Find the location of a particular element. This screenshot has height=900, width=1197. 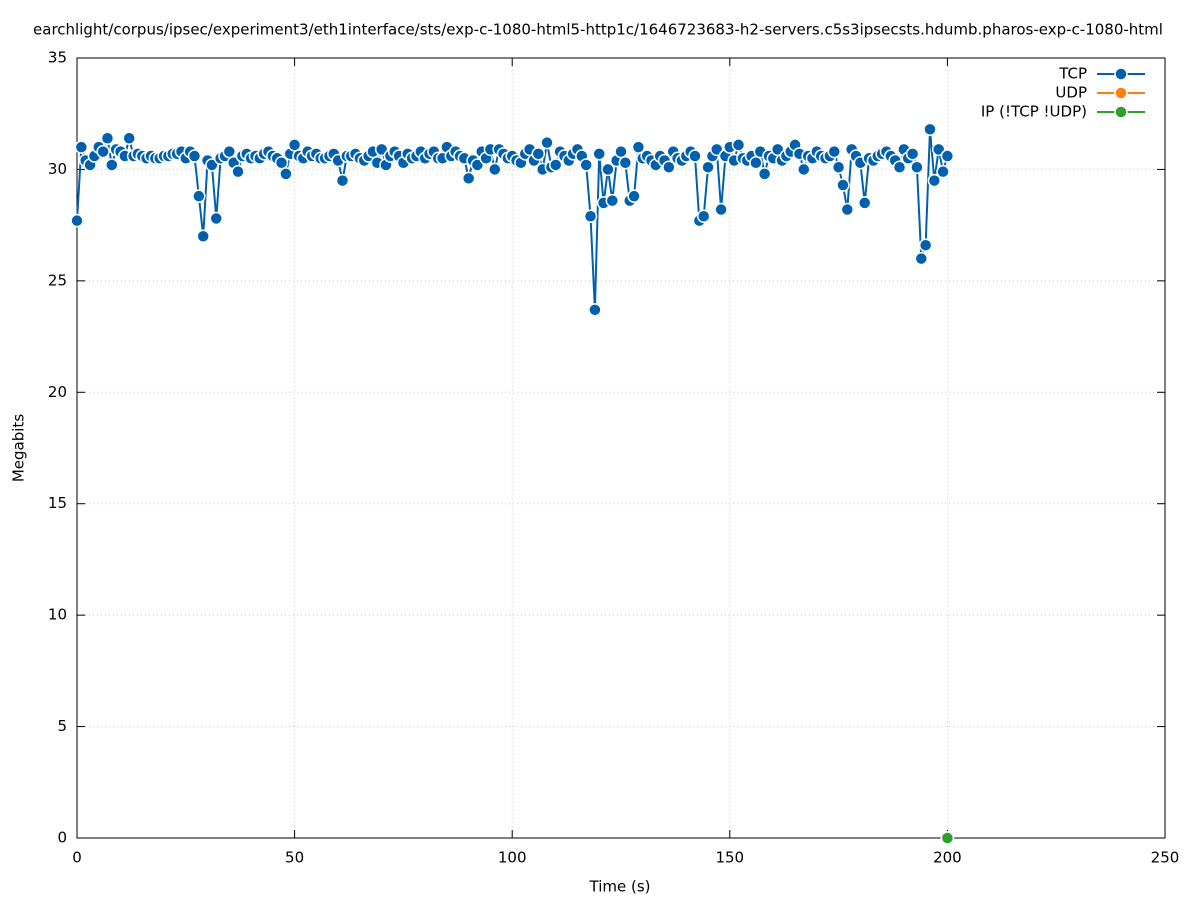

y-tick-label: 10 is located at coordinates (57, 615).